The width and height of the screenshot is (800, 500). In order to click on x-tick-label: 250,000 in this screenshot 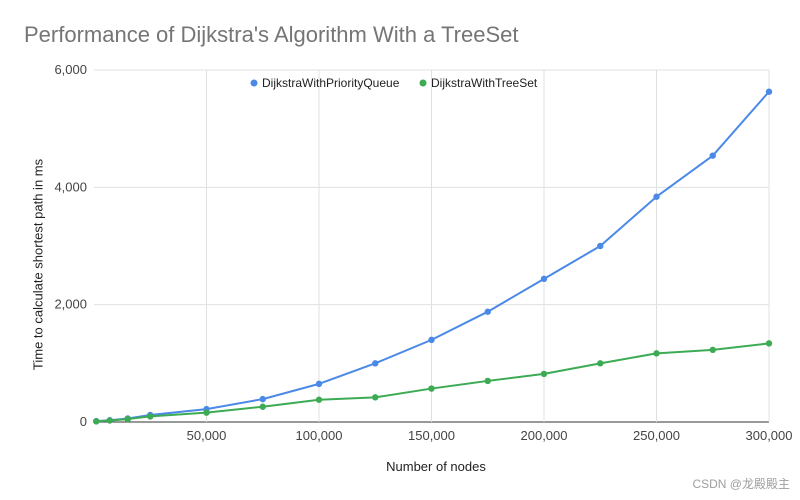, I will do `click(656, 435)`.